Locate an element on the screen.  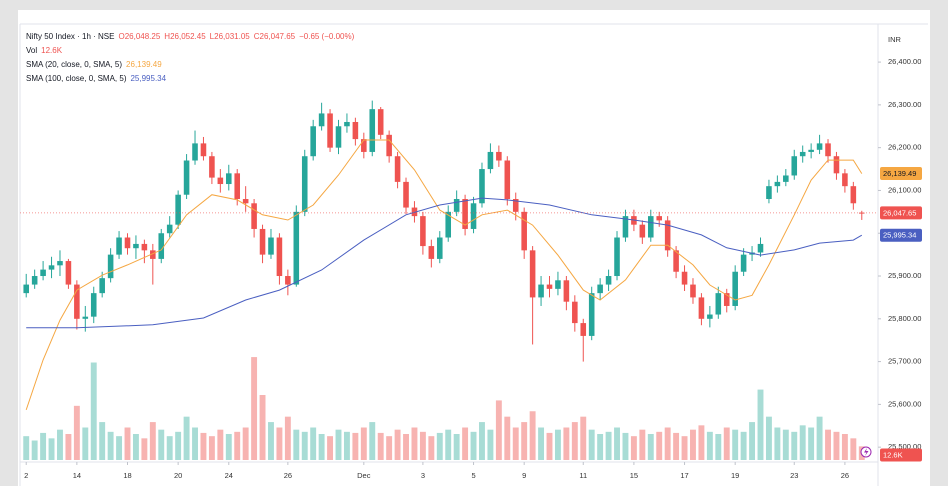
x-tick-label: 11 is located at coordinates (583, 475).